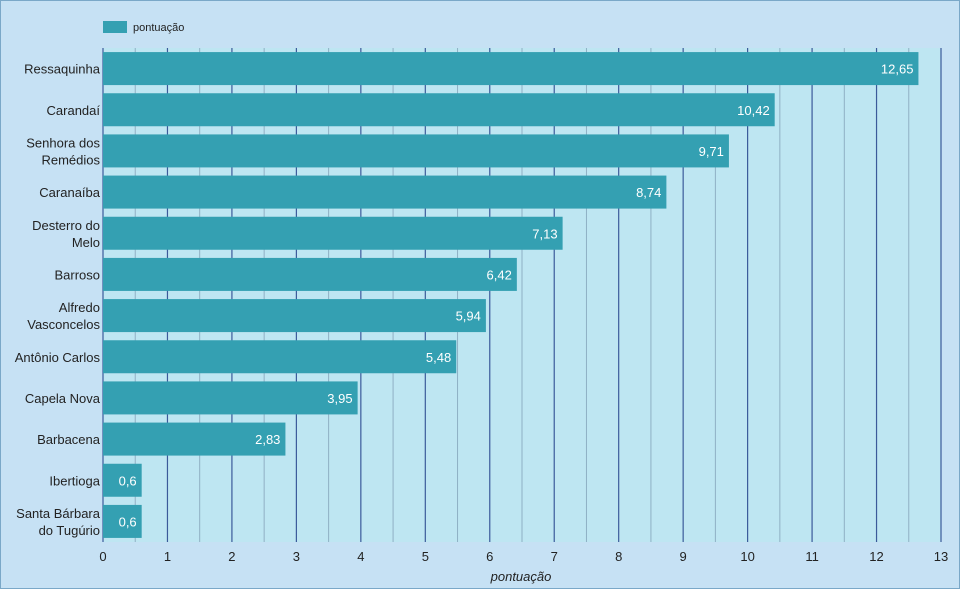 This screenshot has height=589, width=960. What do you see at coordinates (115, 27) in the screenshot?
I see `legend-swatch` at bounding box center [115, 27].